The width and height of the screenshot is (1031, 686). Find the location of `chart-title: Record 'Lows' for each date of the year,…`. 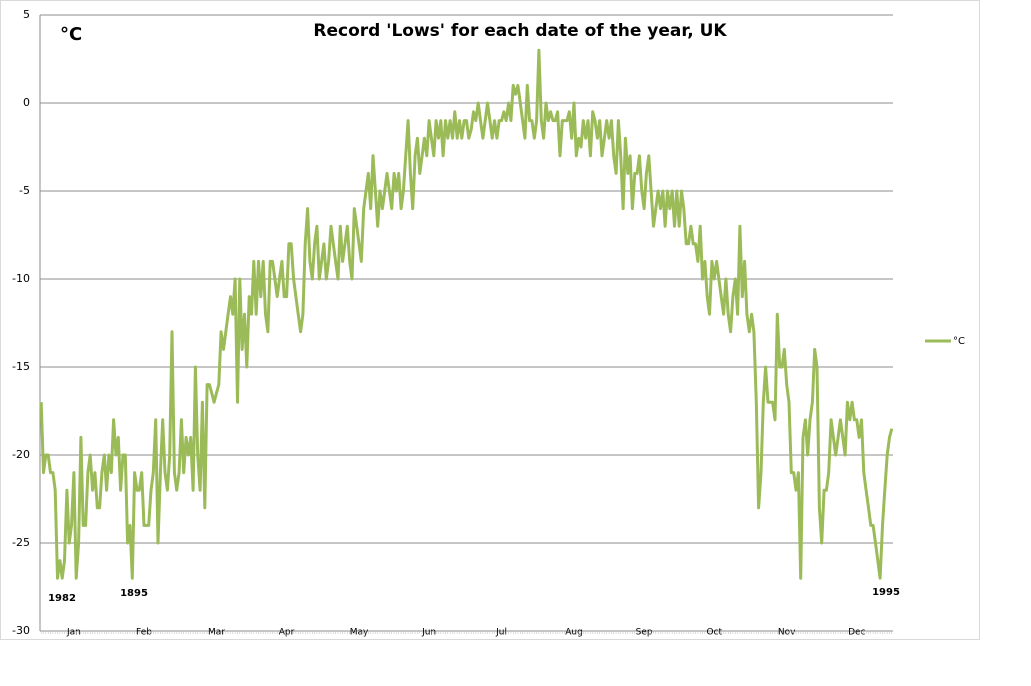

chart-title: Record 'Lows' for each date of the year,… is located at coordinates (520, 31).